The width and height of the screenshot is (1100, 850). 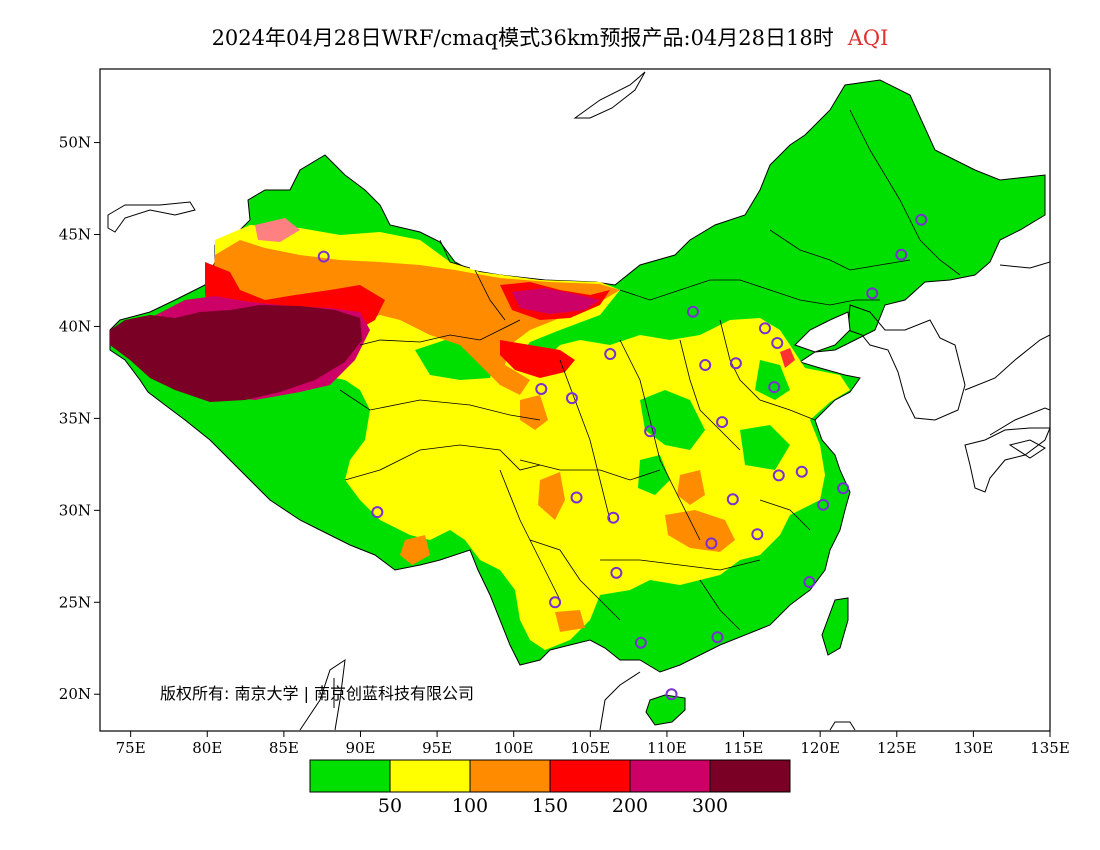 I want to click on legend-threshold-label: 300, so click(x=710, y=806).